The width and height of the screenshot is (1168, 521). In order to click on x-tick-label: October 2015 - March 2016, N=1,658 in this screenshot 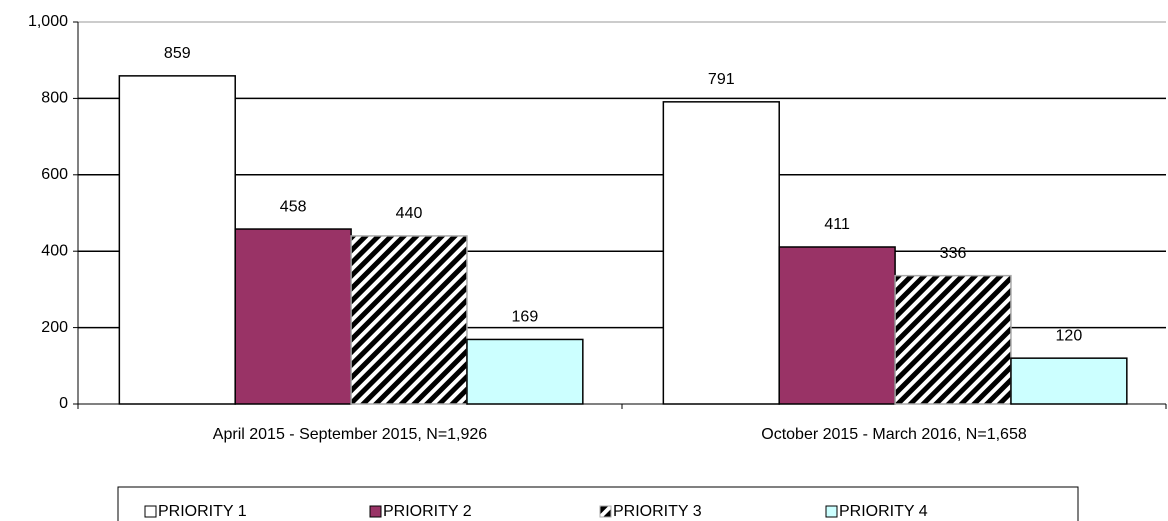, I will do `click(894, 434)`.